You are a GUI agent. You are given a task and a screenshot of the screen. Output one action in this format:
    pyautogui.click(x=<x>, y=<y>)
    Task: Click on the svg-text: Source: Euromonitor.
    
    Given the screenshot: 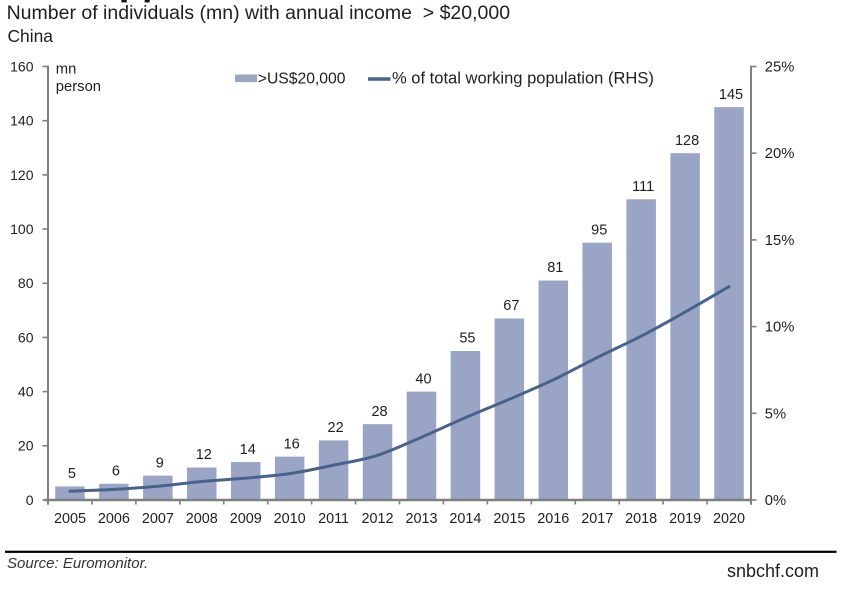 What is the action you would take?
    pyautogui.click(x=77, y=563)
    